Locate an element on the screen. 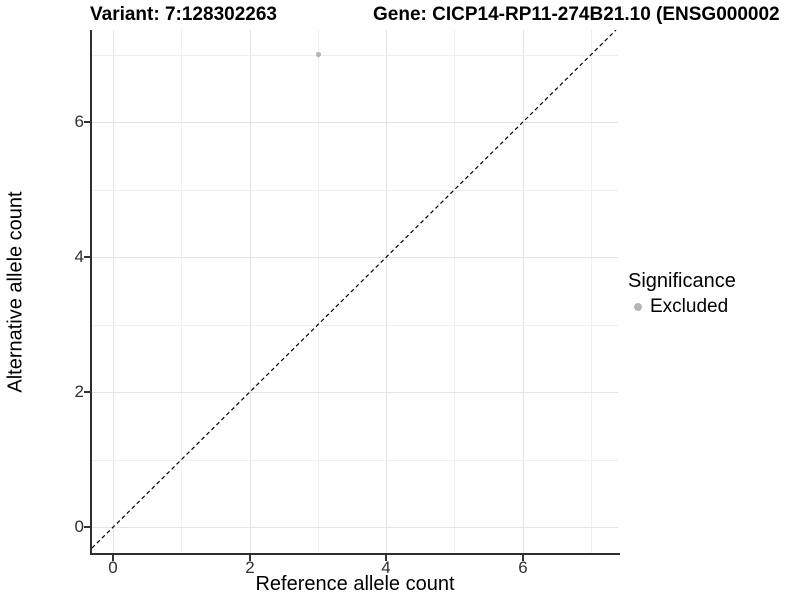 The image size is (800, 600). y-axis-line is located at coordinates (91, 292).